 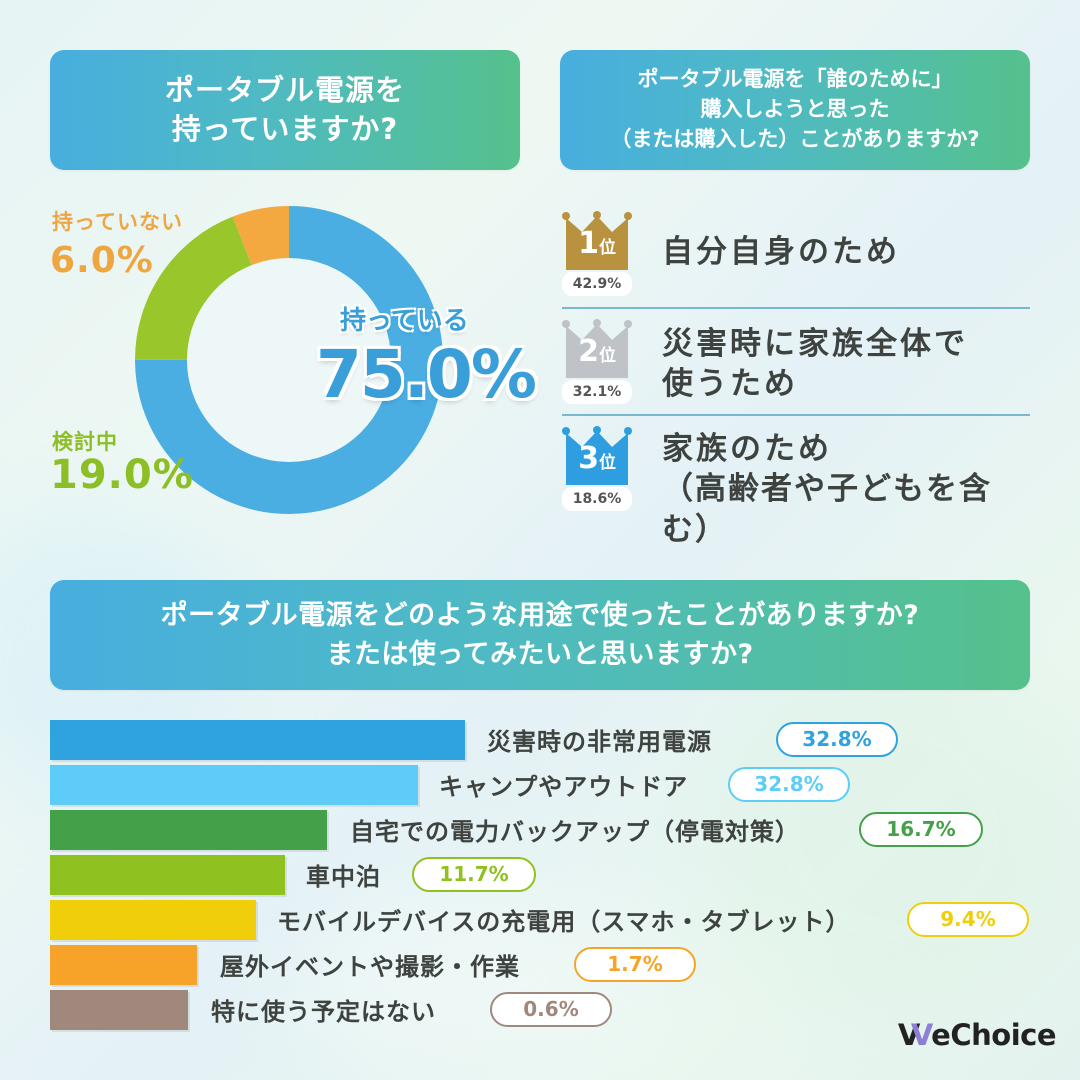 What do you see at coordinates (815, 364) in the screenshot?
I see `rank-reason: 災害時に家族全体で 使うため` at bounding box center [815, 364].